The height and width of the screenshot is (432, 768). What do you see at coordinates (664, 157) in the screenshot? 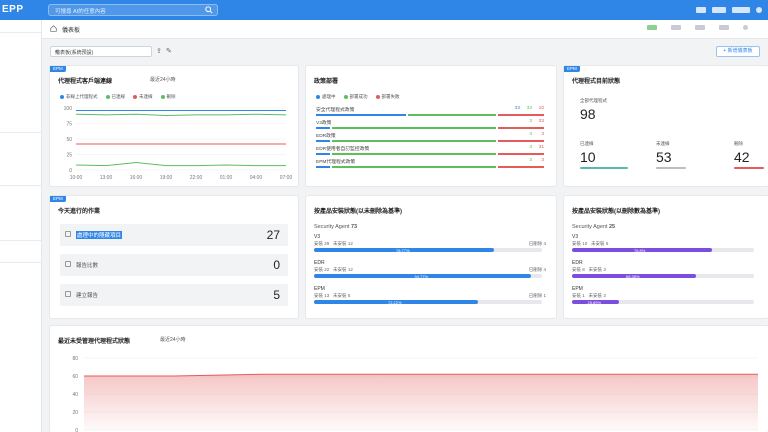
I see `stat-value: 53` at bounding box center [664, 157].